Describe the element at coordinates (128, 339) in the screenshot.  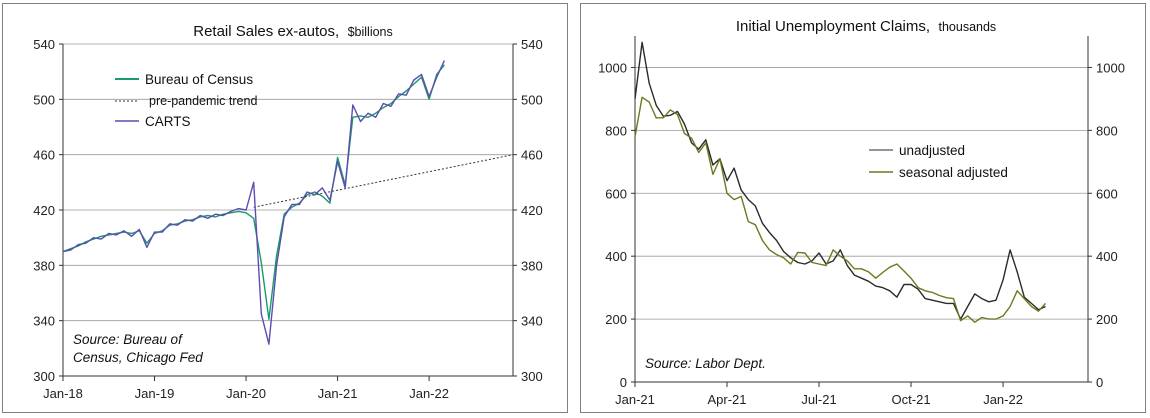
I see `source-line-1: Source: Bureau of` at that location.